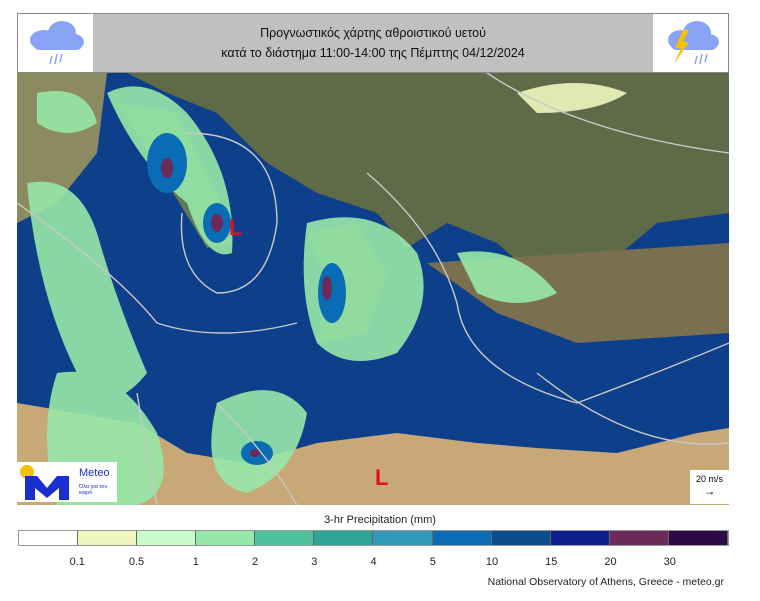 This screenshot has height=601, width=760. Describe the element at coordinates (195, 562) in the screenshot. I see `legend-label: 1` at that location.